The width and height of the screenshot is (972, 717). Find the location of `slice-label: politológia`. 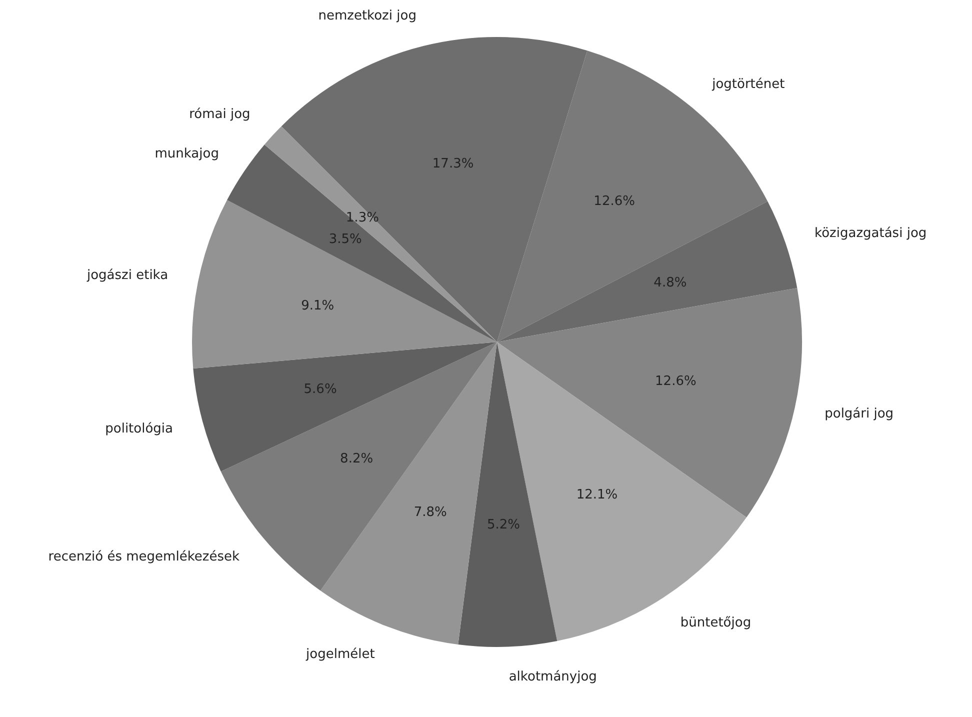

slice-label: politológia is located at coordinates (139, 429).